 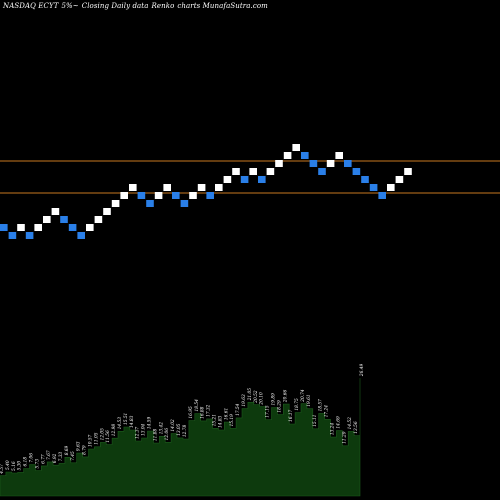 What do you see at coordinates (173, 425) in the screenshot?
I see `volume-label-29: 14.02` at bounding box center [173, 425].